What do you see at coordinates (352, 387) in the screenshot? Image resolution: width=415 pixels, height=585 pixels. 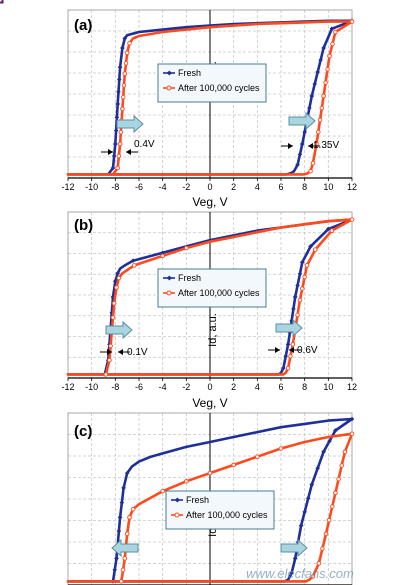 I see `x-tick-label: 12` at bounding box center [352, 387].